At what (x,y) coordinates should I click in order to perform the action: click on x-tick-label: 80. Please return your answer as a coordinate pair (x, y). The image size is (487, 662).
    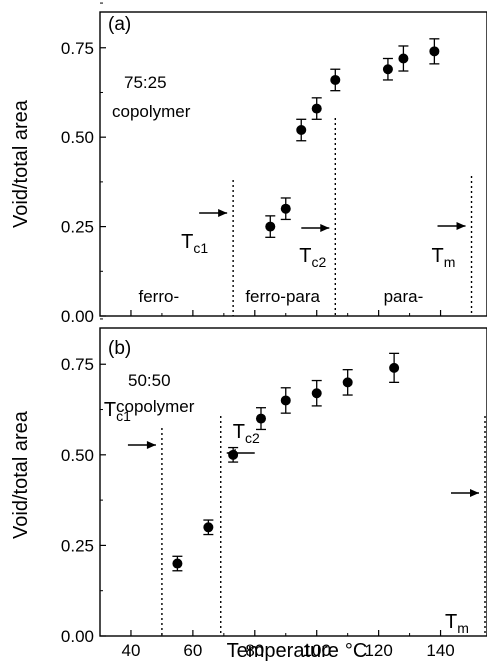
    Looking at the image, I should click on (254, 650).